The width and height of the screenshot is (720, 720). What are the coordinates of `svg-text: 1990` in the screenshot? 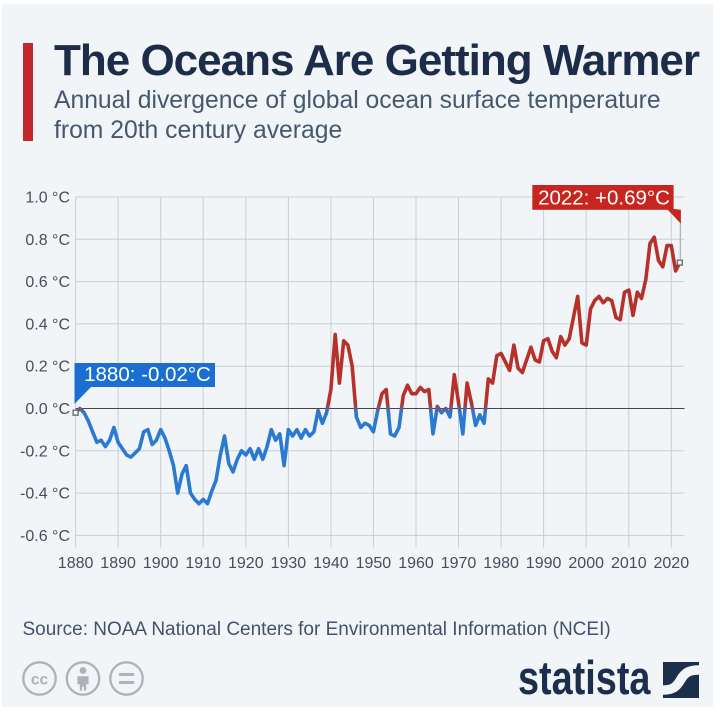 It's located at (544, 563).